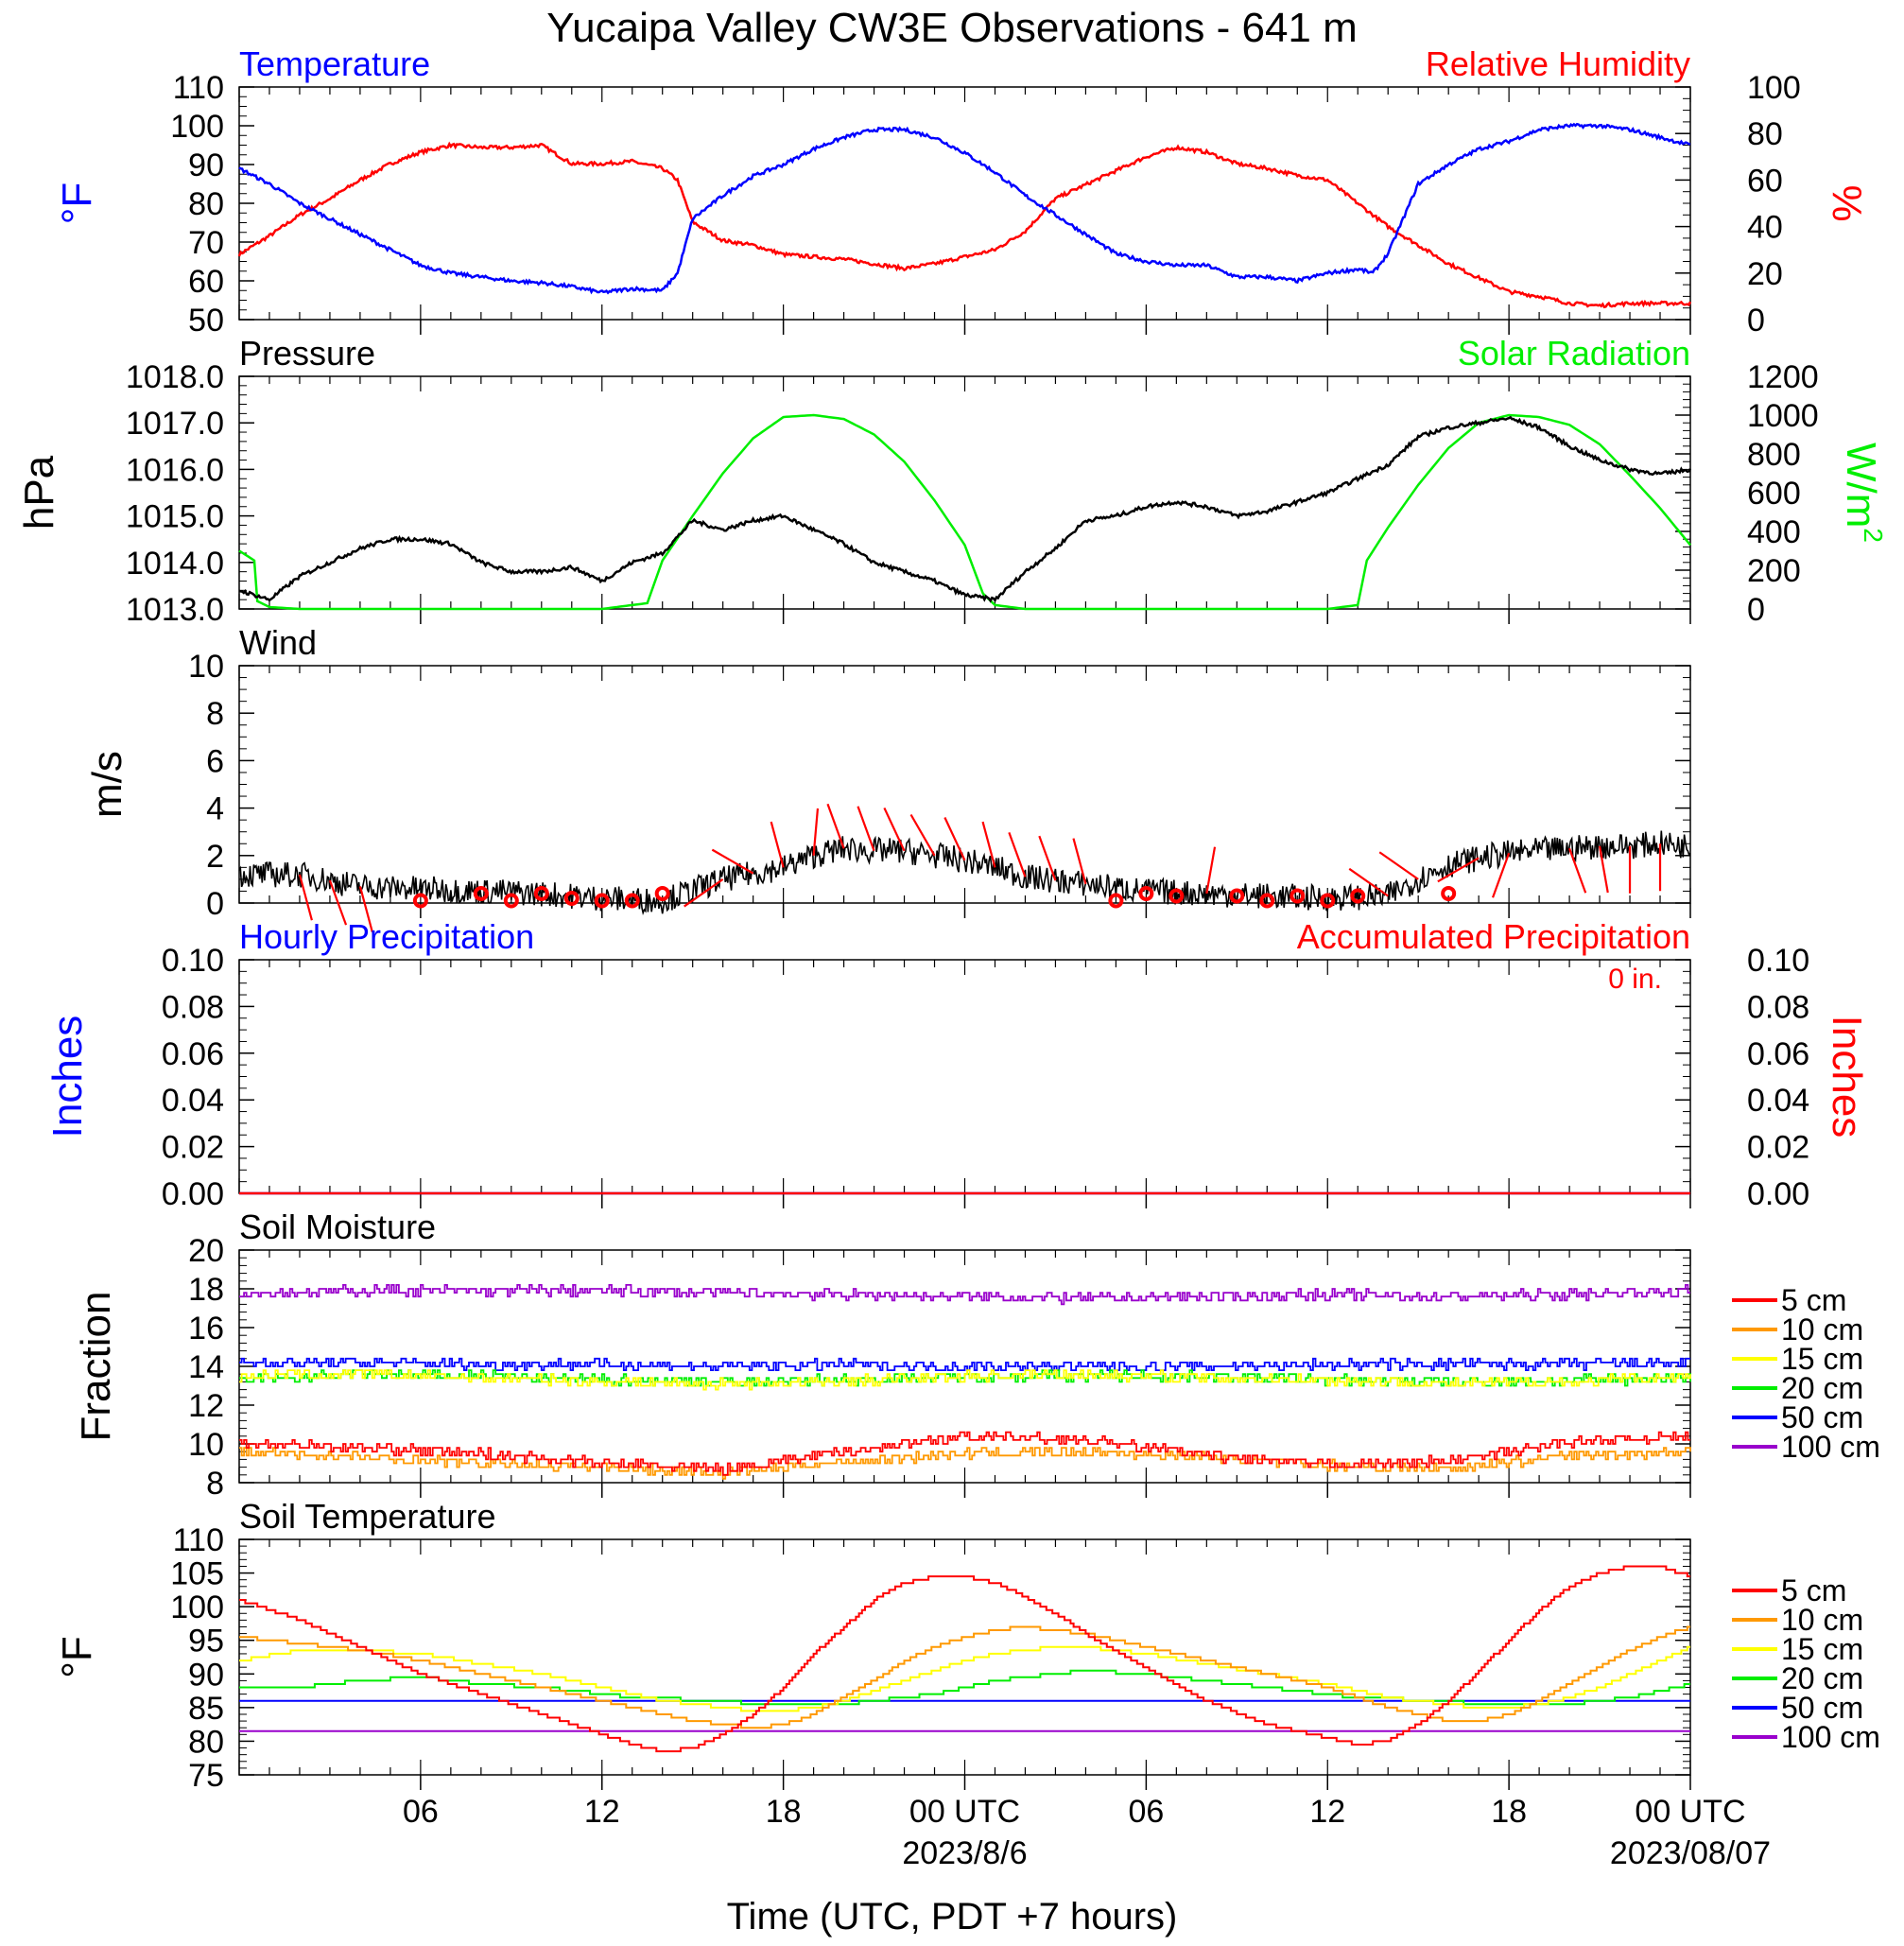  What do you see at coordinates (206, 1367) in the screenshot?
I see `y-tick-label: 14` at bounding box center [206, 1367].